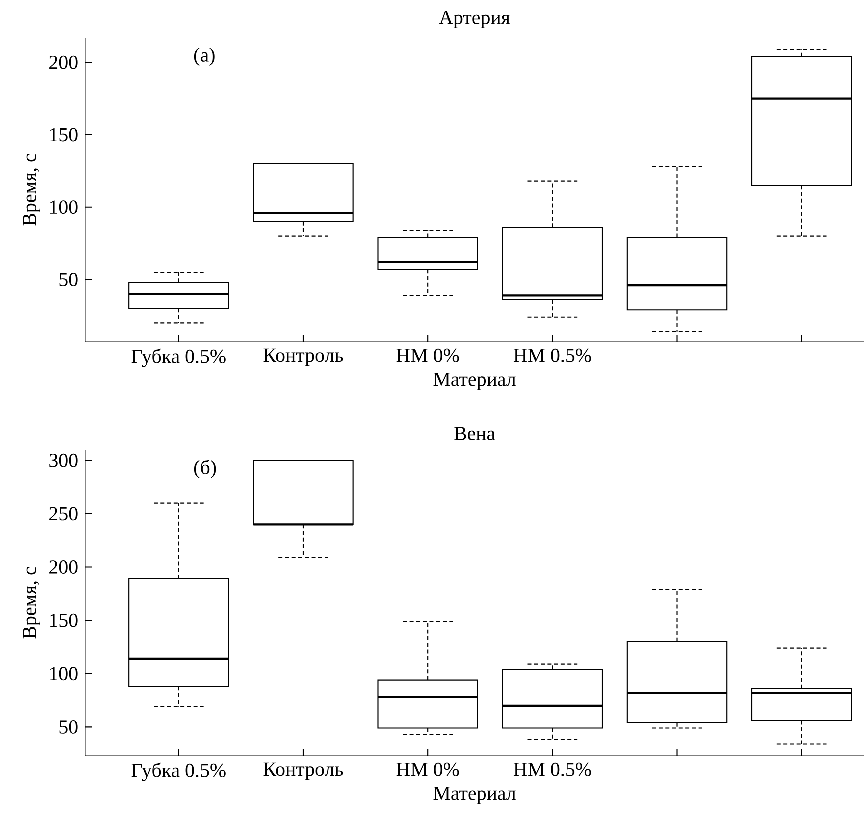  What do you see at coordinates (64, 461) in the screenshot?
I see `y-tick-label: 300` at bounding box center [64, 461].